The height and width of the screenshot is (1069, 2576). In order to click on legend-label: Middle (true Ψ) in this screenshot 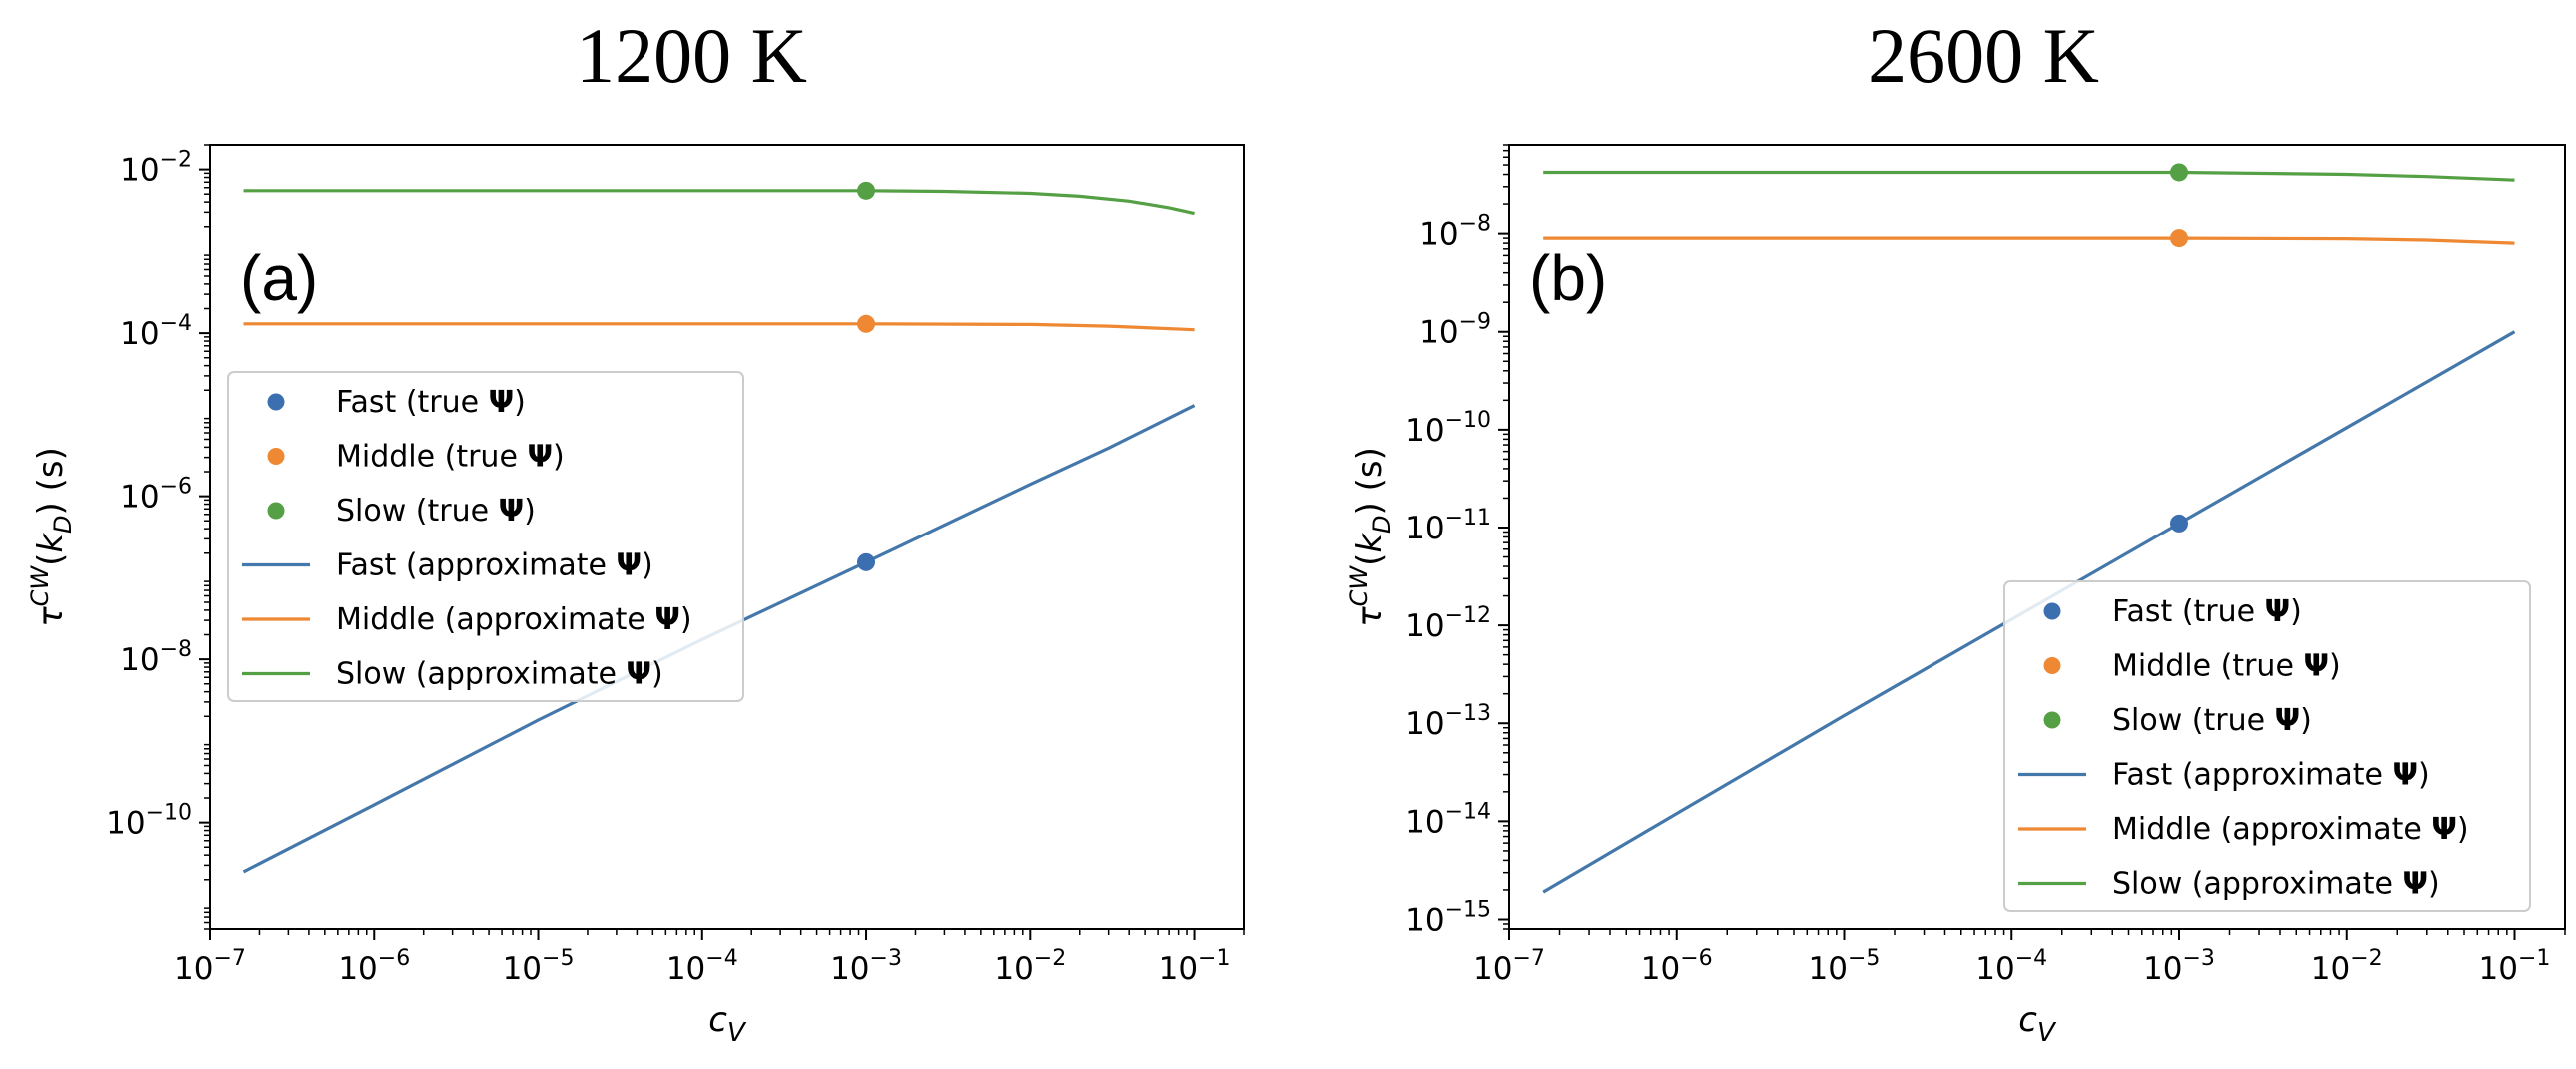, I will do `click(2226, 666)`.